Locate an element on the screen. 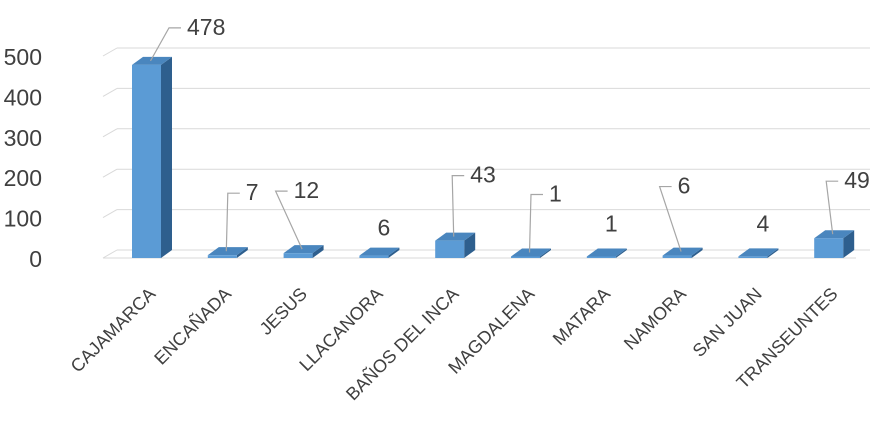 The height and width of the screenshot is (439, 884). y-tick-label: 500 is located at coordinates (23, 57).